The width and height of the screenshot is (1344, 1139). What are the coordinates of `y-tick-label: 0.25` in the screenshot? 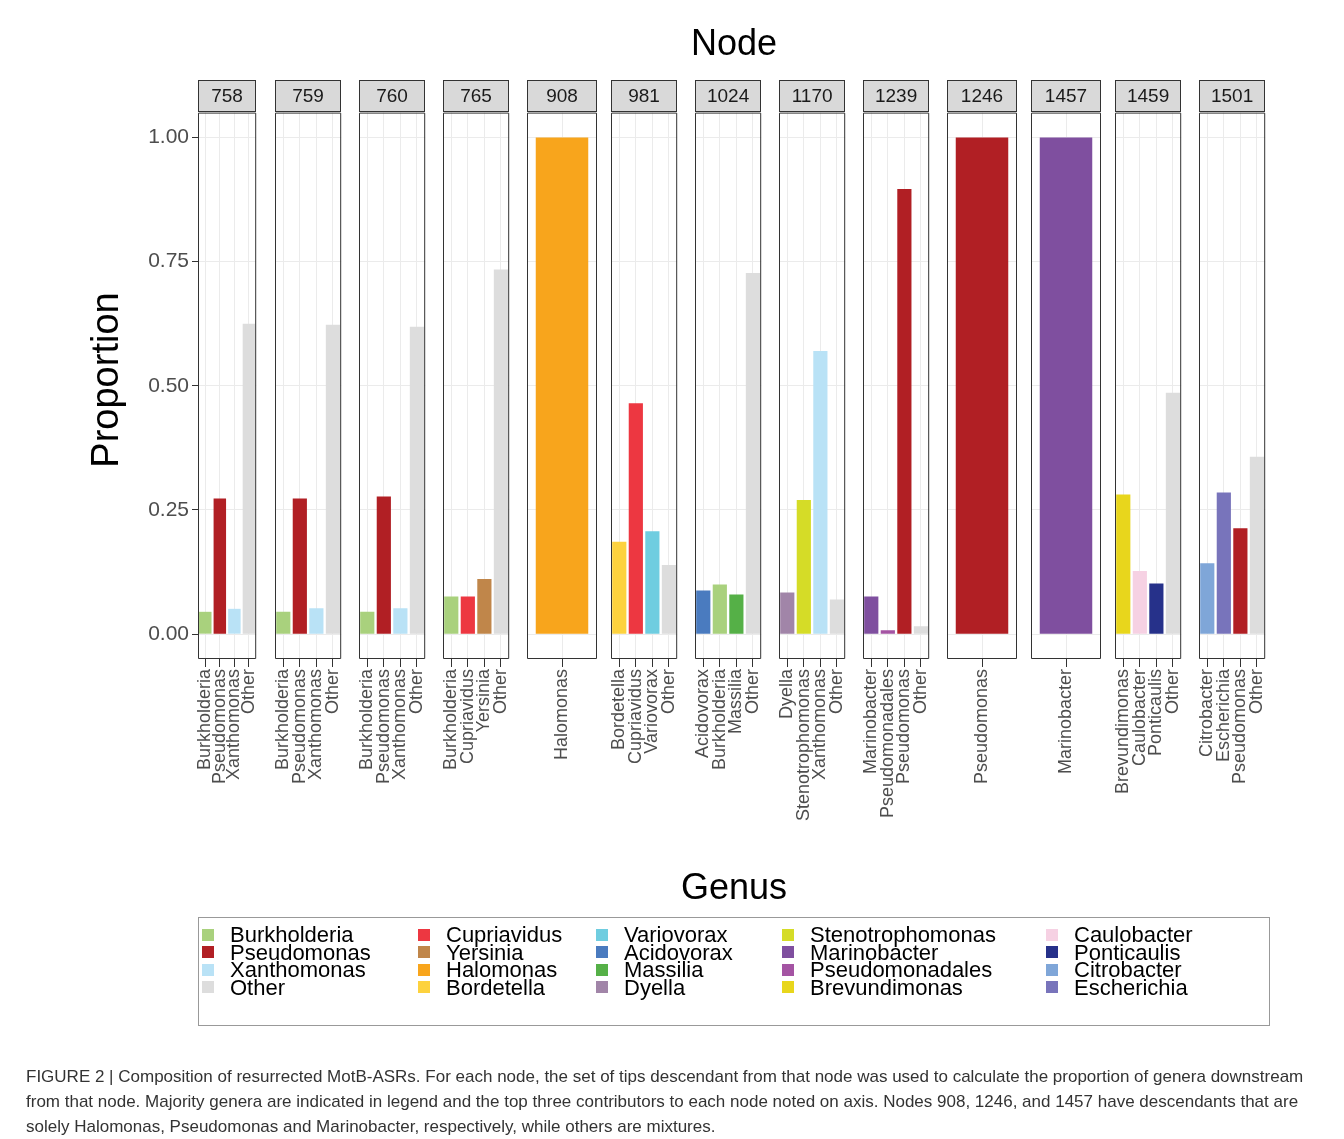 It's located at (168, 509).